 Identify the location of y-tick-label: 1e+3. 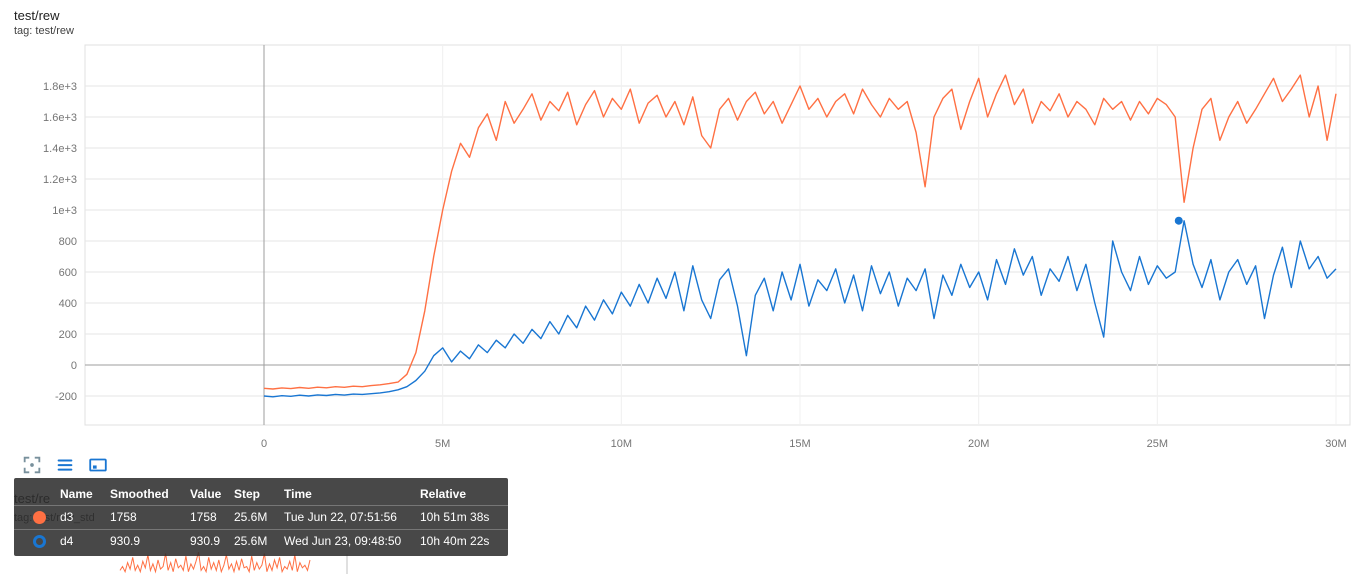
(64, 211).